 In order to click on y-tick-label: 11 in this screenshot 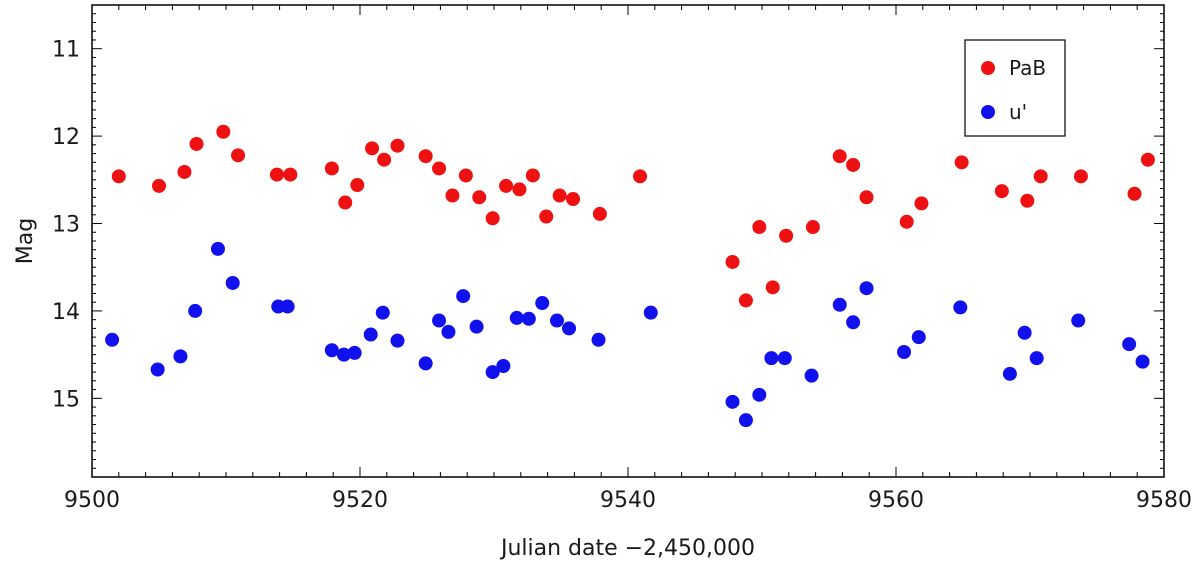, I will do `click(66, 50)`.